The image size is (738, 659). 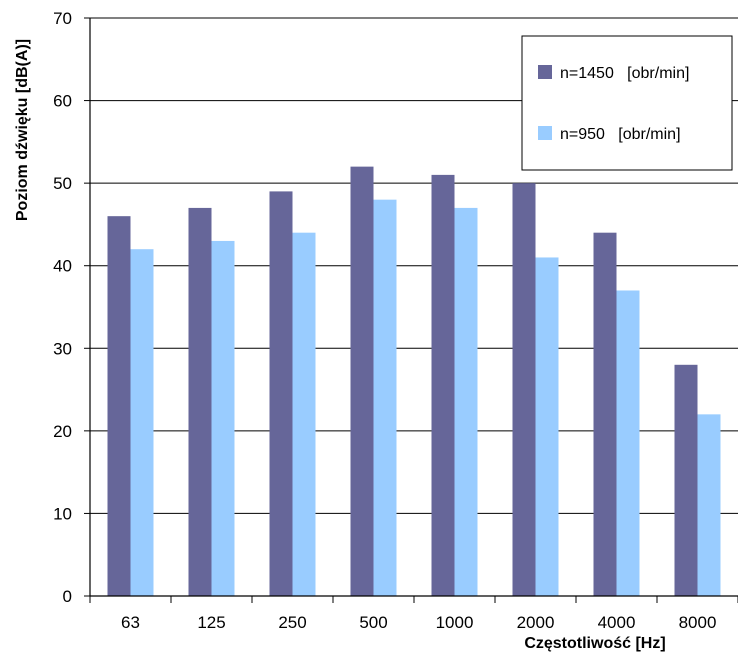 I want to click on x-tick-label: 4000, so click(x=617, y=622).